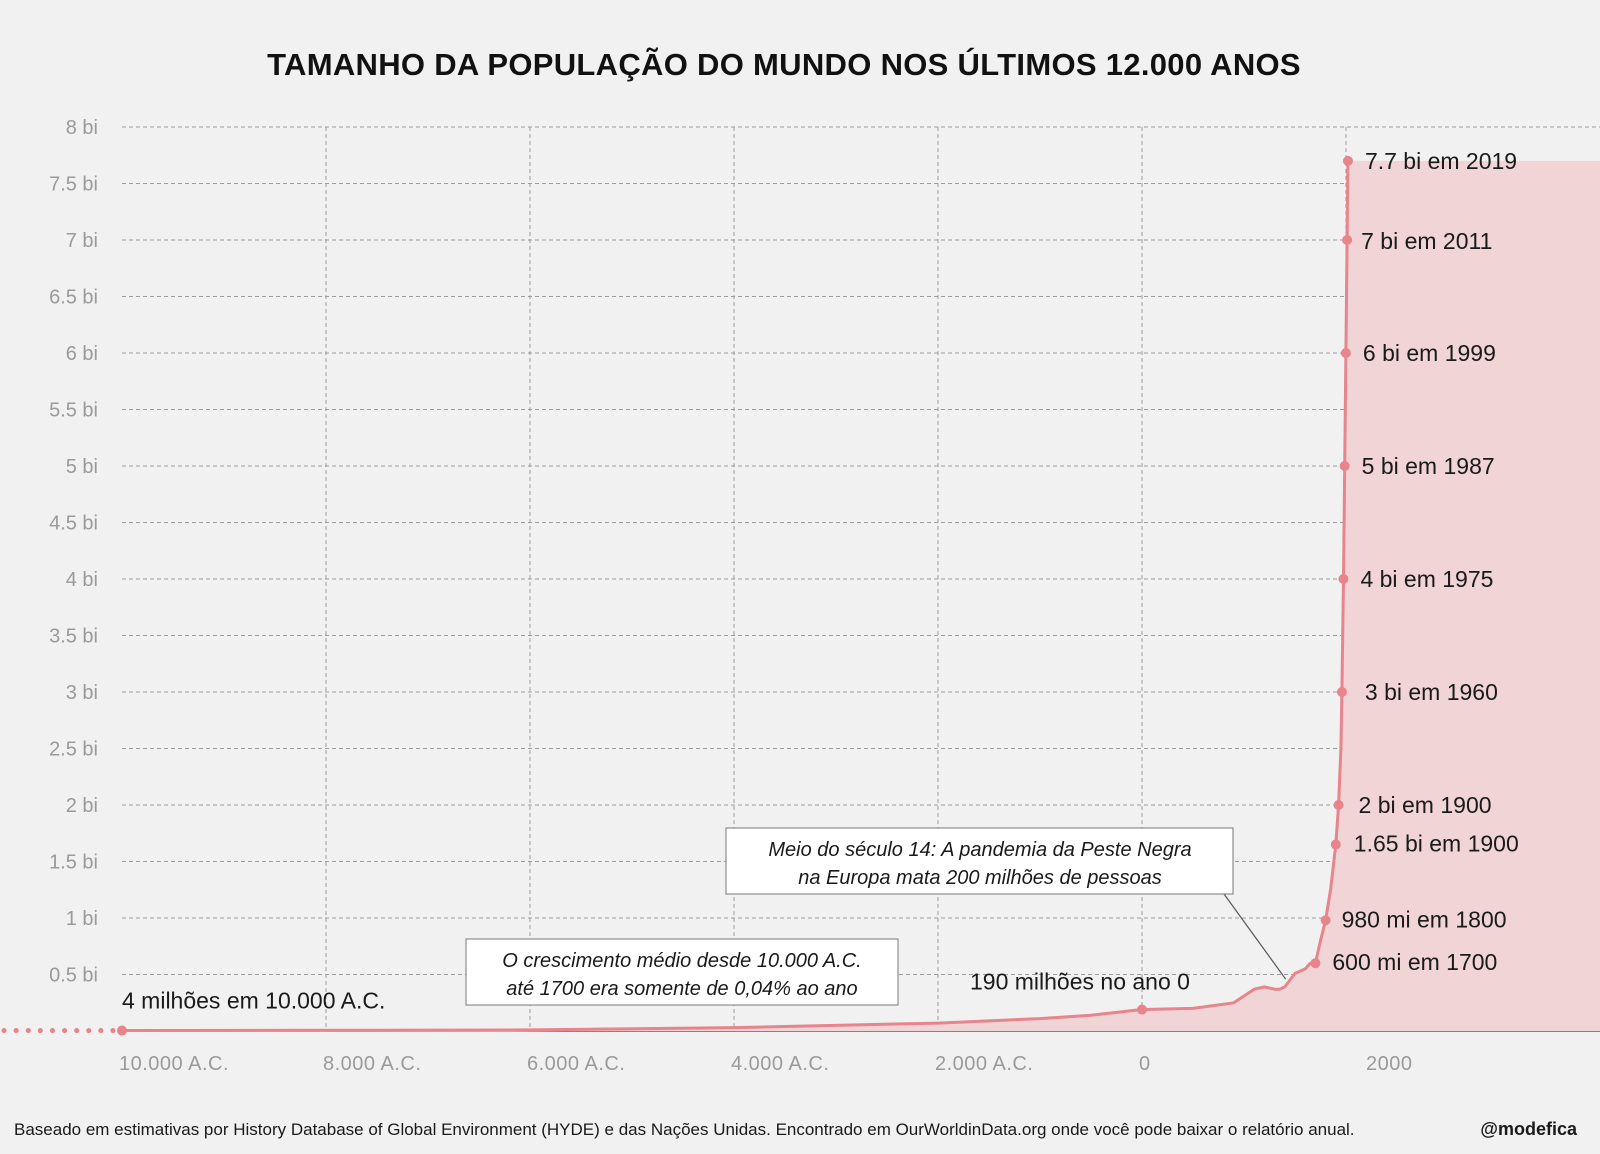 Image resolution: width=1600 pixels, height=1154 pixels. Describe the element at coordinates (73, 750) in the screenshot. I see `y-tick-label: 2.5 bi` at that location.